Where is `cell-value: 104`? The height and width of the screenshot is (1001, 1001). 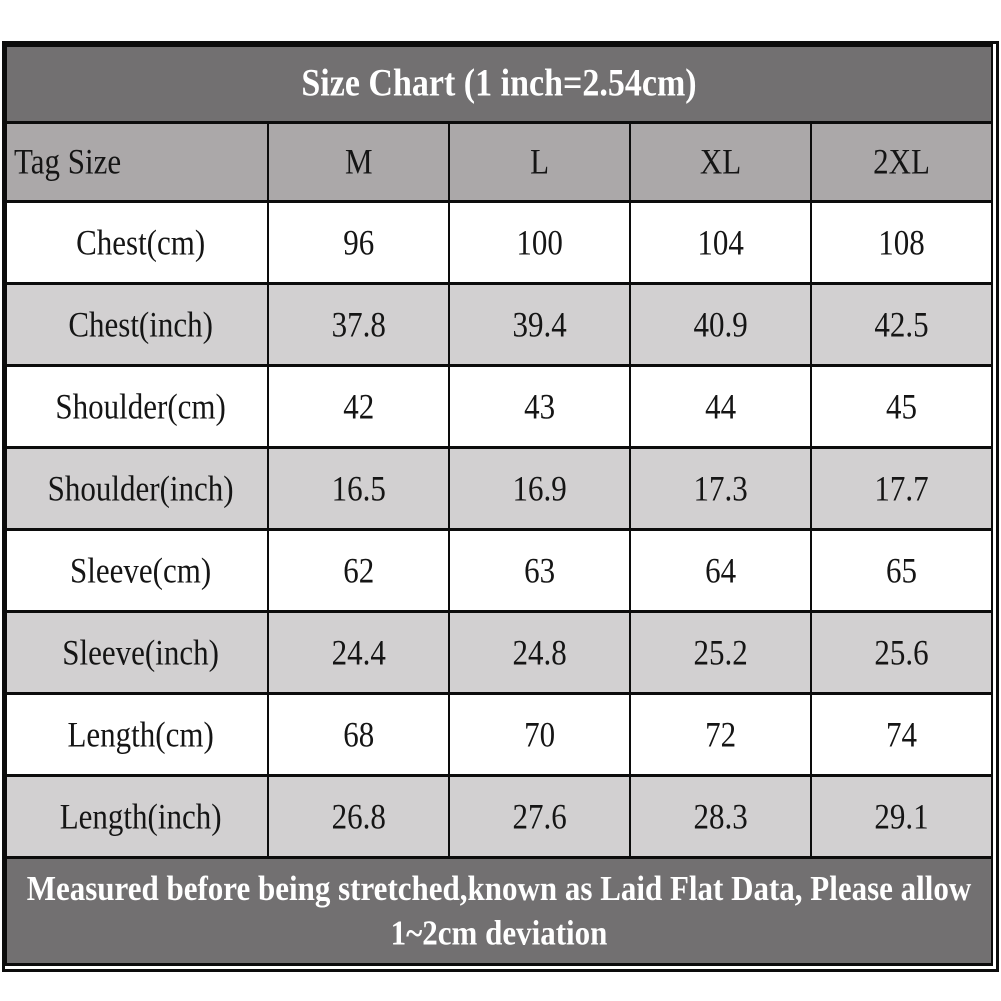
cell-value: 104 is located at coordinates (721, 242).